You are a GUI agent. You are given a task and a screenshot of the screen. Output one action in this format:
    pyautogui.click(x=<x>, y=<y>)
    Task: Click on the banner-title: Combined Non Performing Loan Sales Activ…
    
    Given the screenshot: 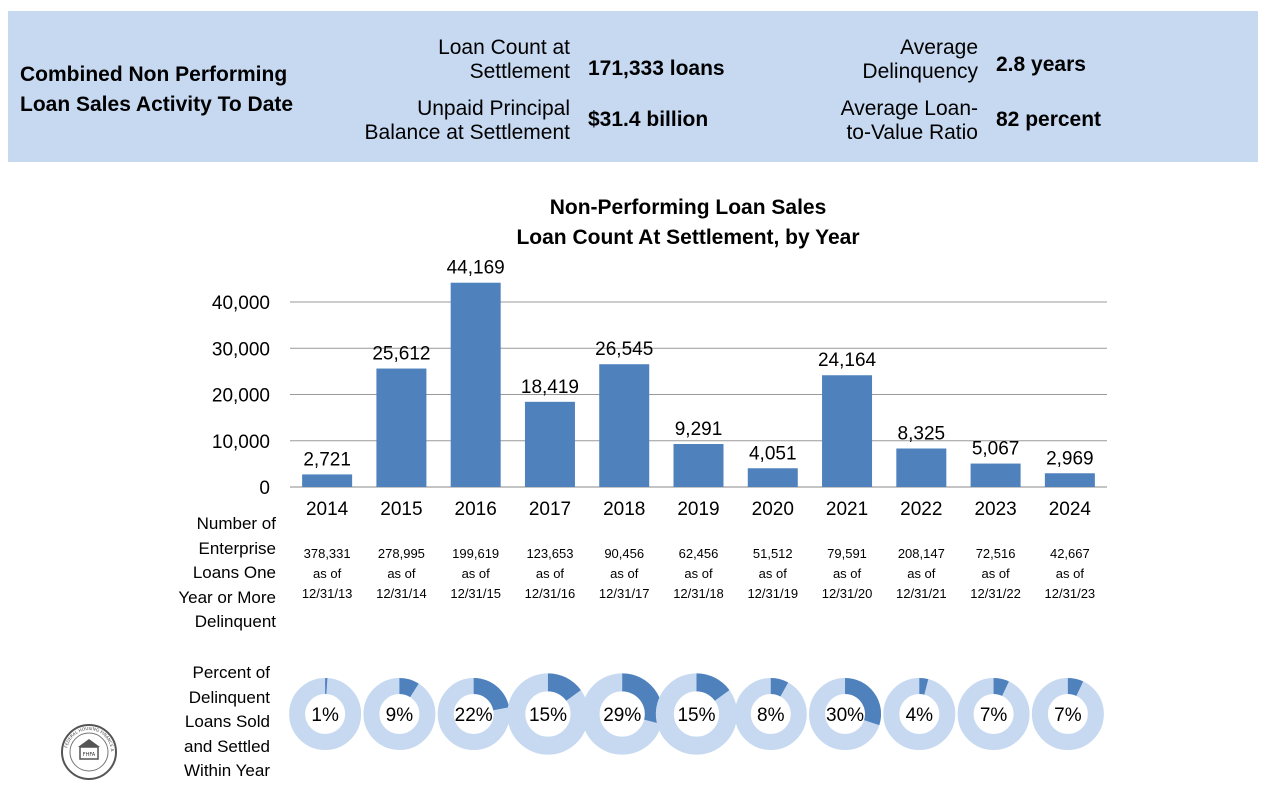 What is the action you would take?
    pyautogui.click(x=170, y=90)
    